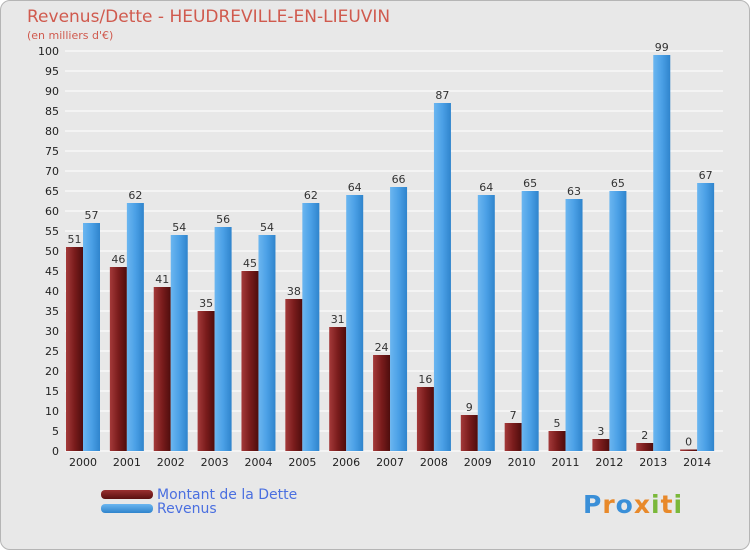  I want to click on data-label: 57, so click(92, 215).